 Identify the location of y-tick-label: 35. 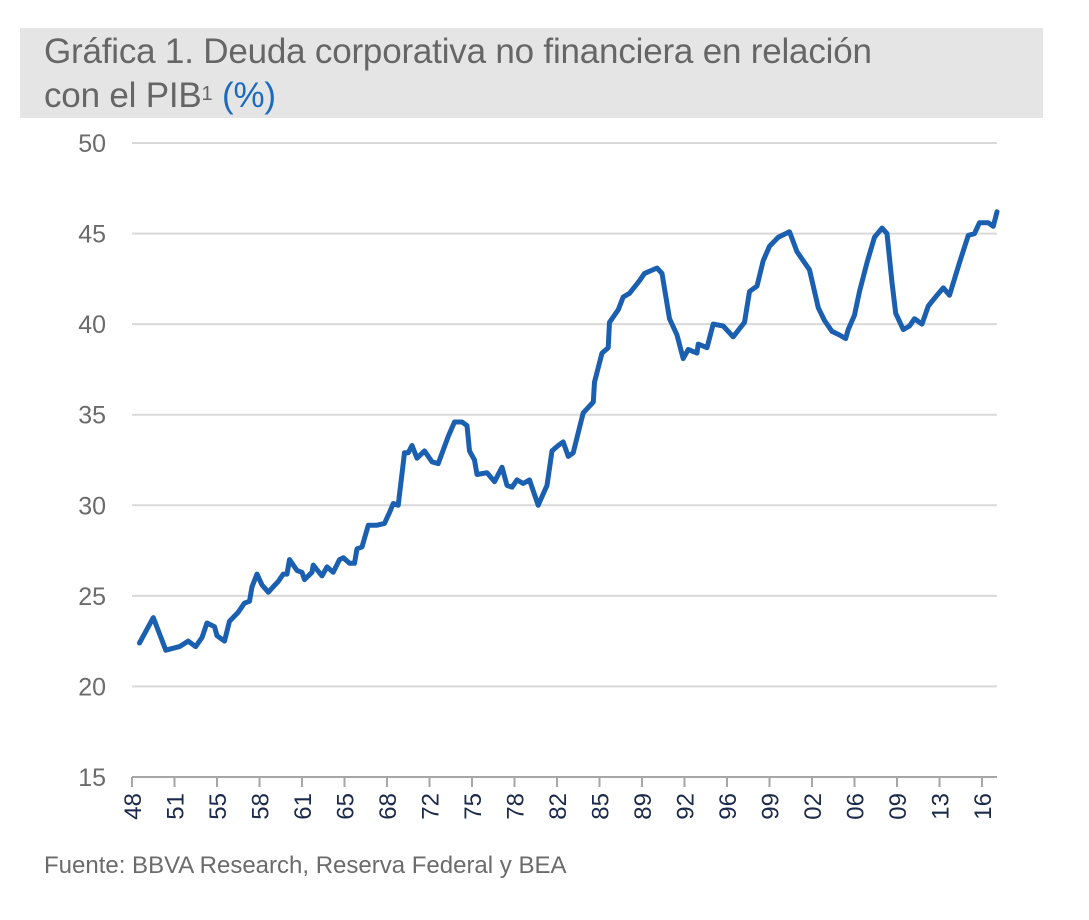
(92, 416).